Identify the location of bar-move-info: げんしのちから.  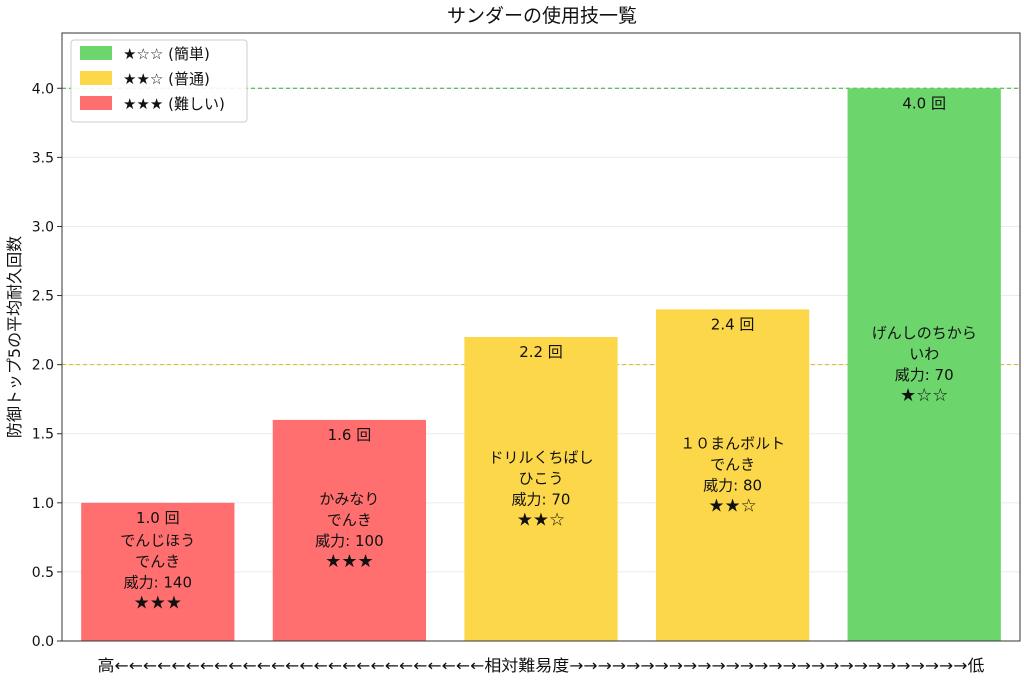
(924, 333).